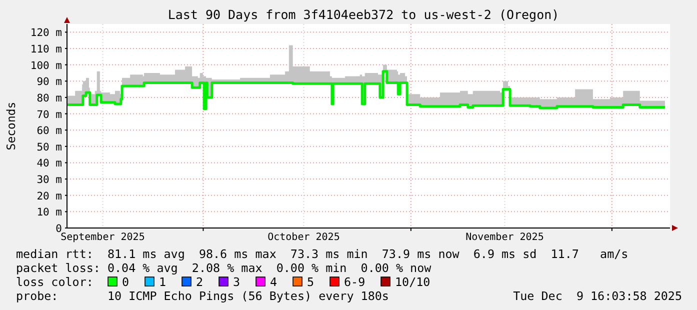  What do you see at coordinates (49, 82) in the screenshot?
I see `y-tick-label: 90 m` at bounding box center [49, 82].